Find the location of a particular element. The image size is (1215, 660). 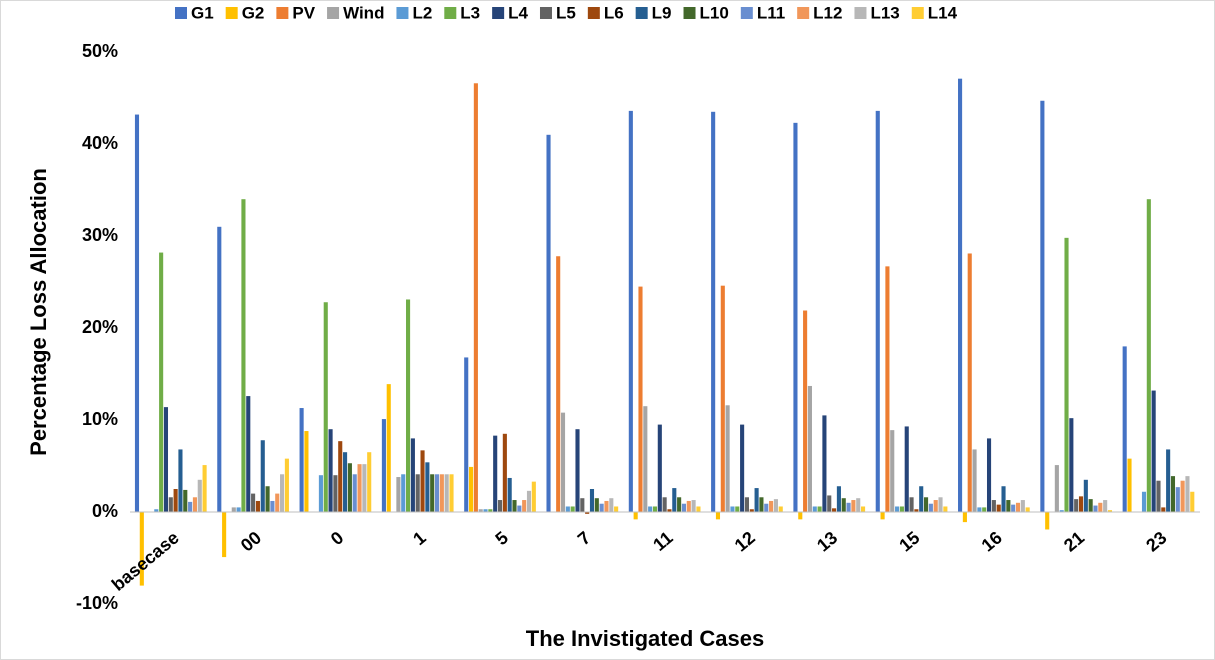

y-tick-label: 20% is located at coordinates (100, 327).